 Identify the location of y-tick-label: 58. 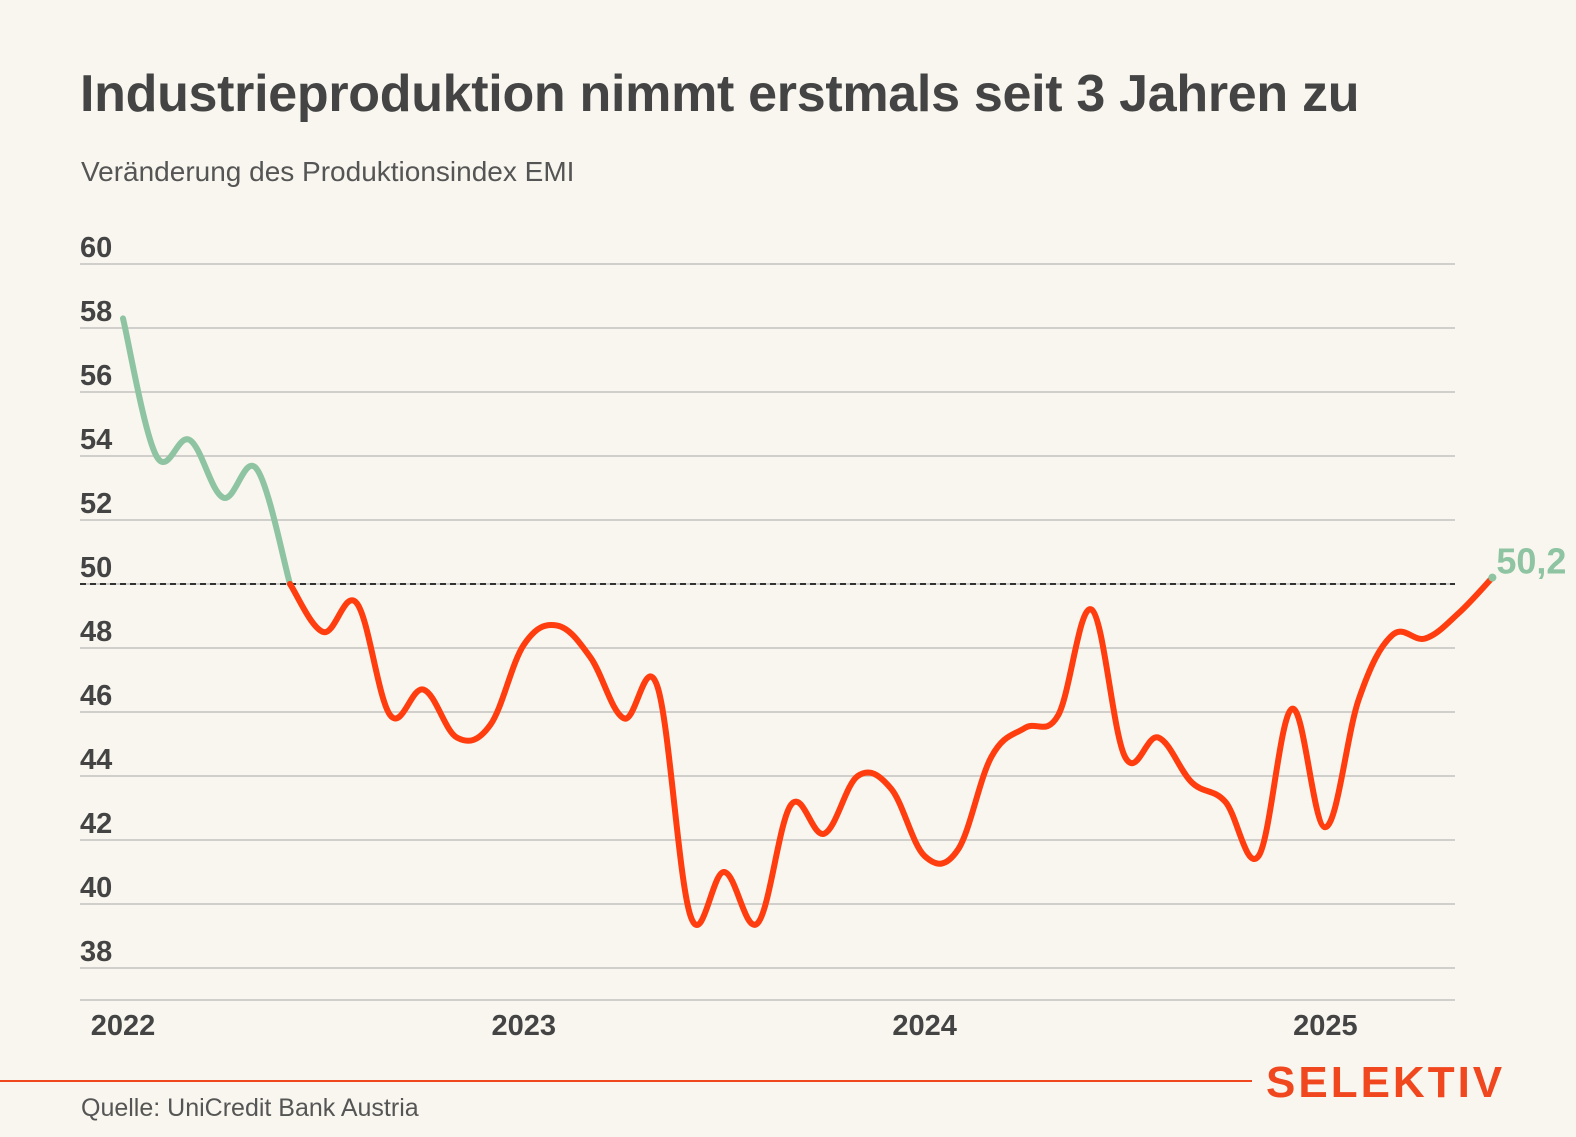
(96, 312).